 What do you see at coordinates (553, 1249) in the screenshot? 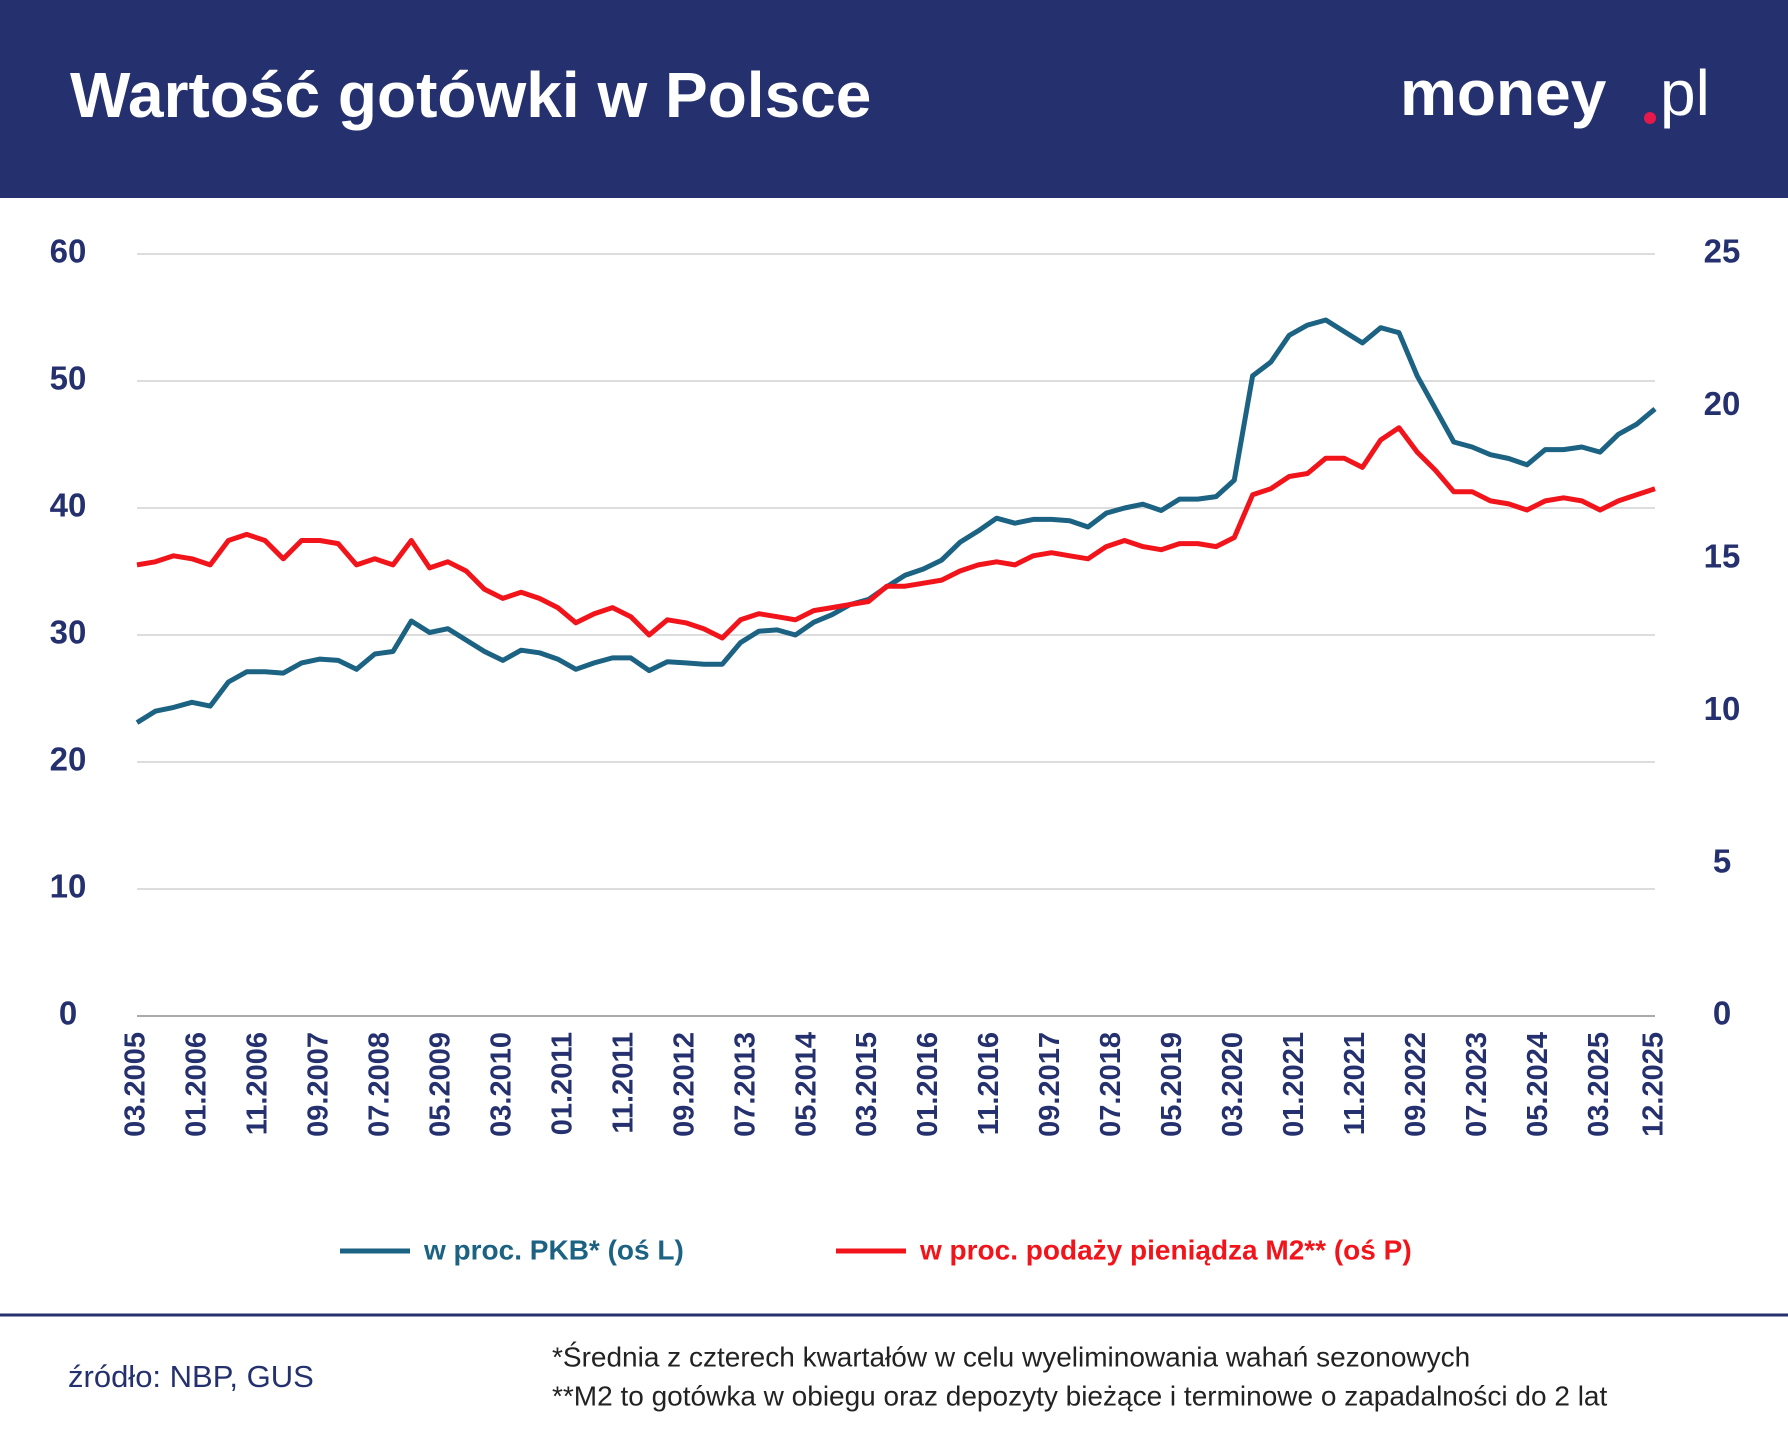
I see `legend-label: w proc. PKB* (oś L)` at bounding box center [553, 1249].